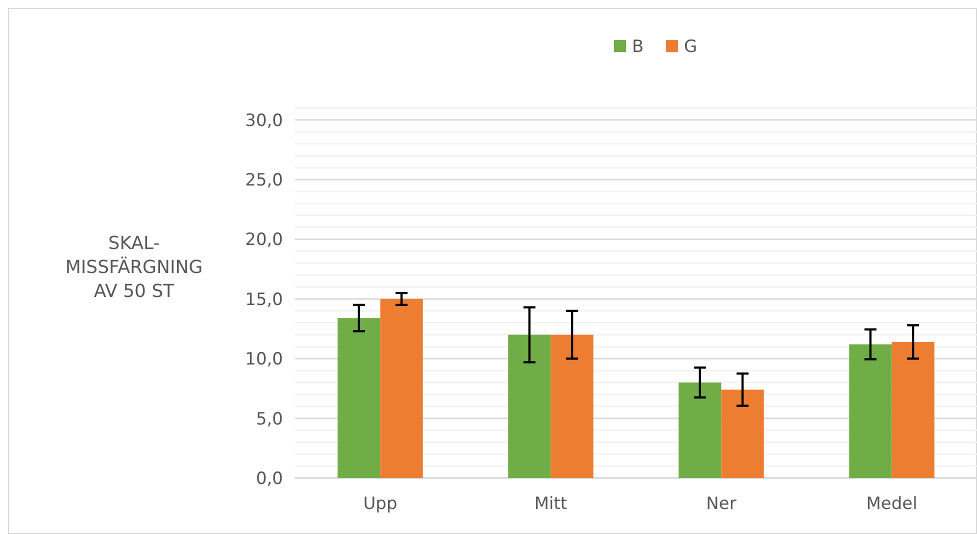 Image resolution: width=977 pixels, height=534 pixels. I want to click on y-tick-label: 30,0, so click(264, 120).